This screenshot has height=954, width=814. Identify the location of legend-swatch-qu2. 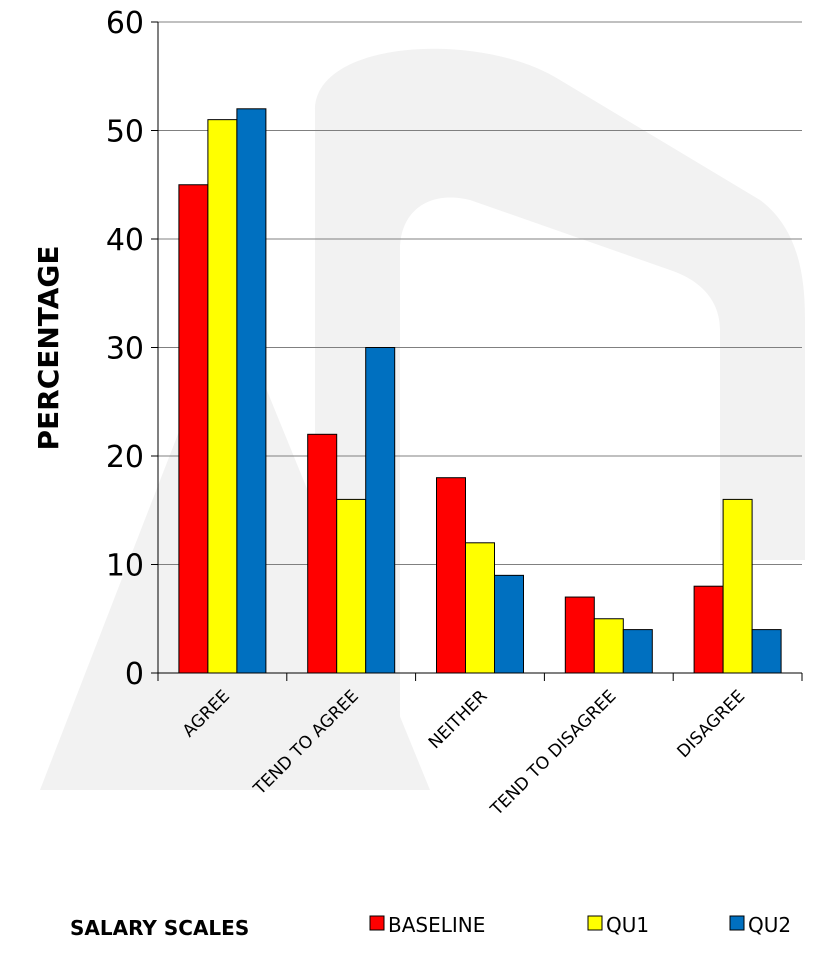
(737, 923).